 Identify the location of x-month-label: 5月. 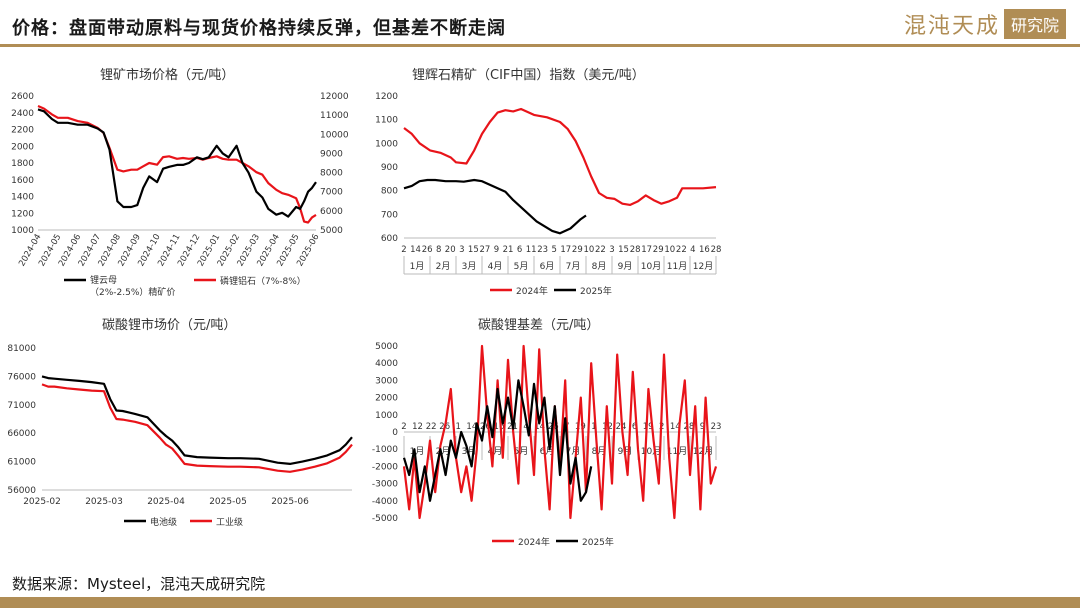
(521, 451).